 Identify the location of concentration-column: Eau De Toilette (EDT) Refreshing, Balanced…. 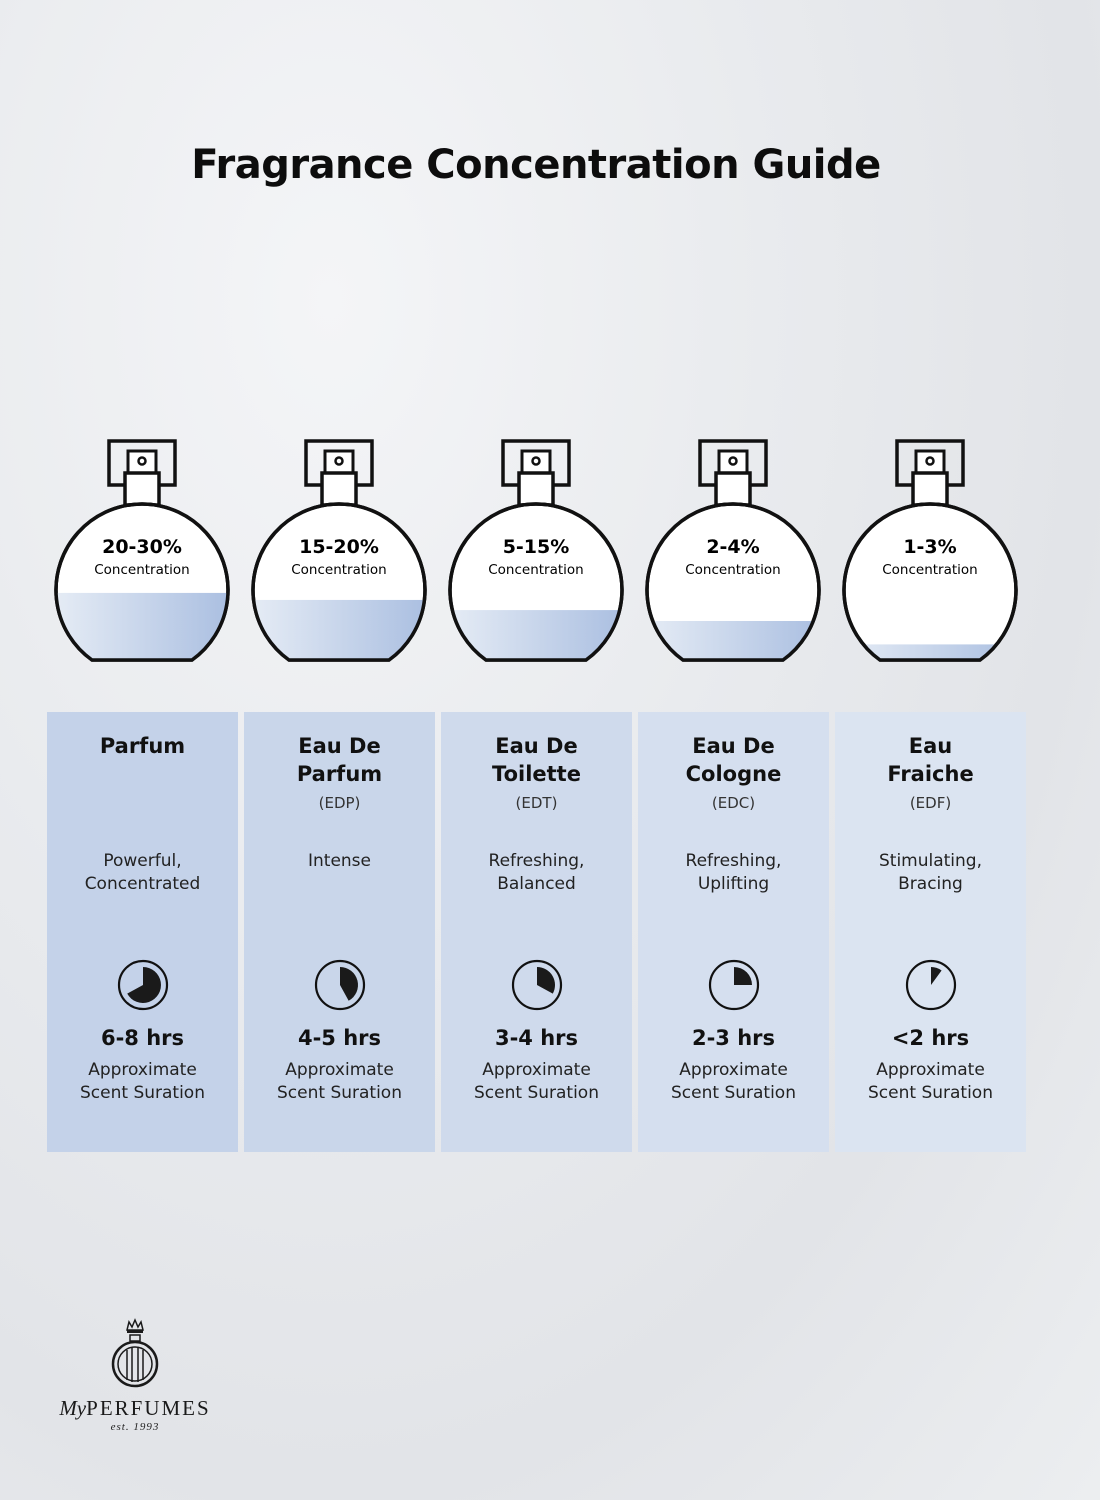
(536, 932).